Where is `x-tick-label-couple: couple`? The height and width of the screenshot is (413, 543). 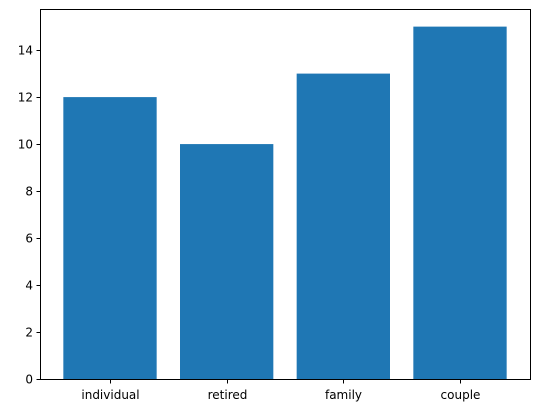 x-tick-label-couple: couple is located at coordinates (461, 395).